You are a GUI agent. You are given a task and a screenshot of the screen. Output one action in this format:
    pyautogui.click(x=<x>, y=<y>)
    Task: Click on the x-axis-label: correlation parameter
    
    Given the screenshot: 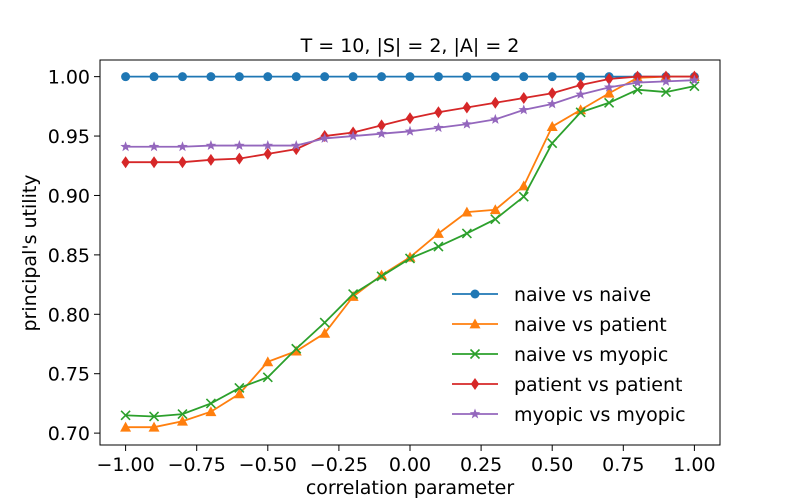 What is the action you would take?
    pyautogui.click(x=410, y=488)
    